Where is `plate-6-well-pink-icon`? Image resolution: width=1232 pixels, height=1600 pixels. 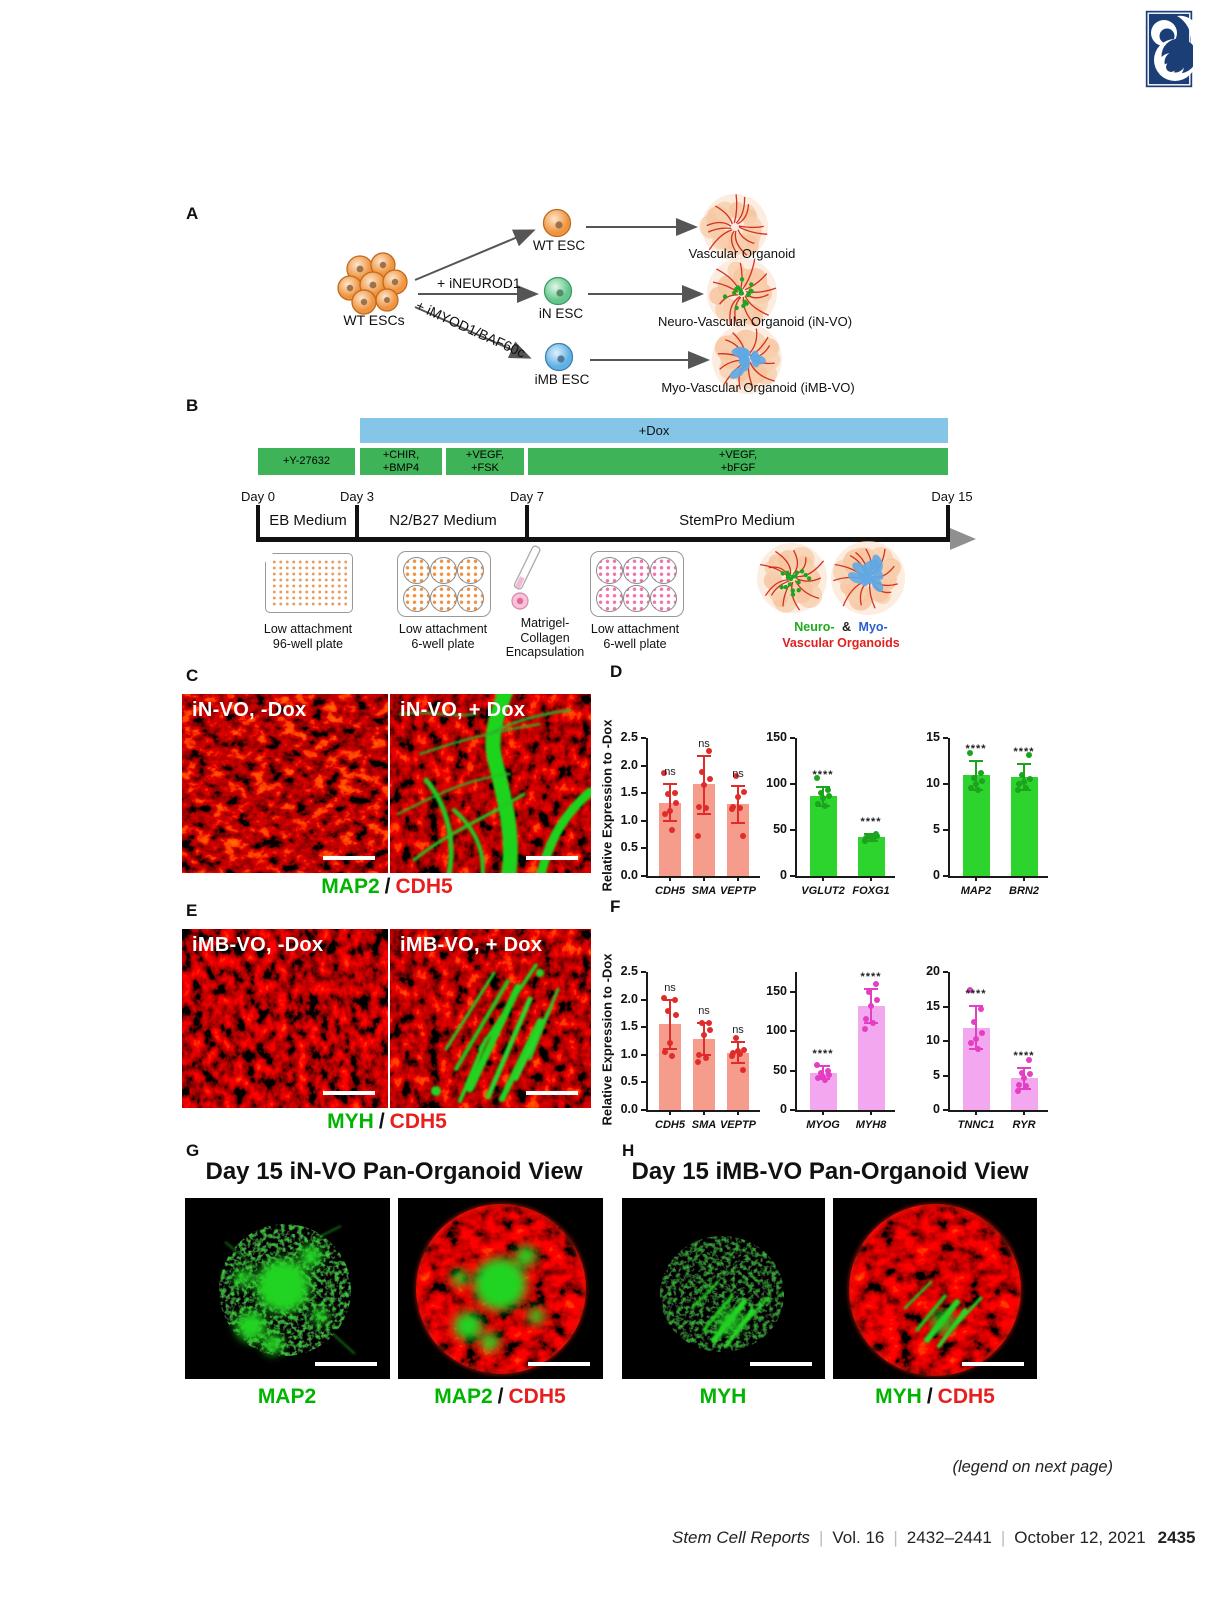
plate-6-well-pink-icon is located at coordinates (637, 584).